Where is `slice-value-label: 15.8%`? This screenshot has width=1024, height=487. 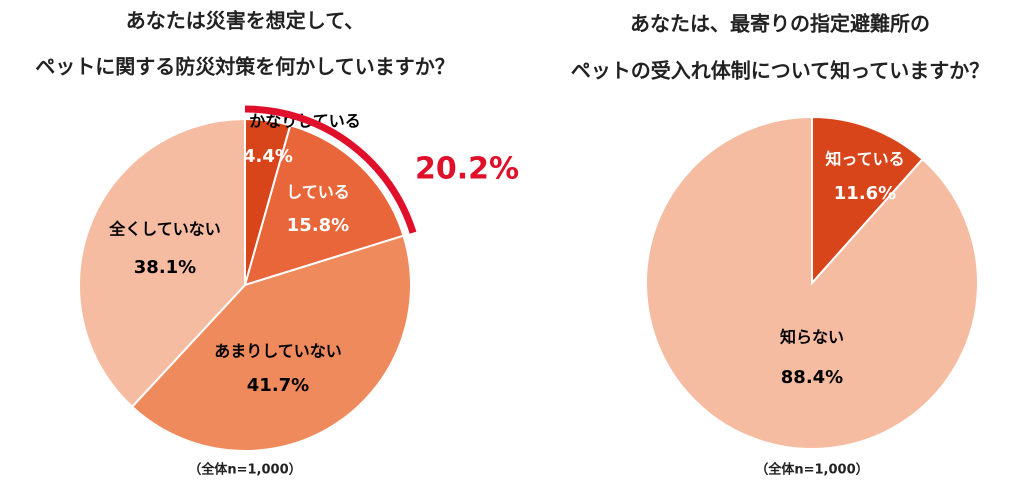
slice-value-label: 15.8% is located at coordinates (318, 225).